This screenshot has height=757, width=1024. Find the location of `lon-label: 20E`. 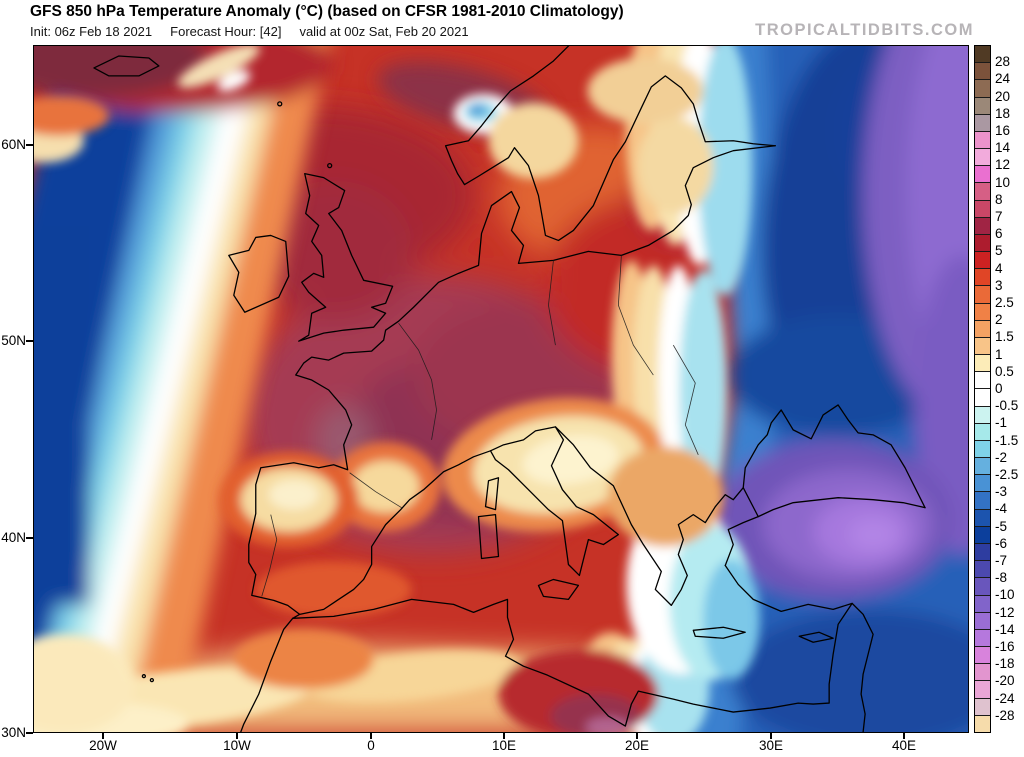

lon-label: 20E is located at coordinates (637, 745).